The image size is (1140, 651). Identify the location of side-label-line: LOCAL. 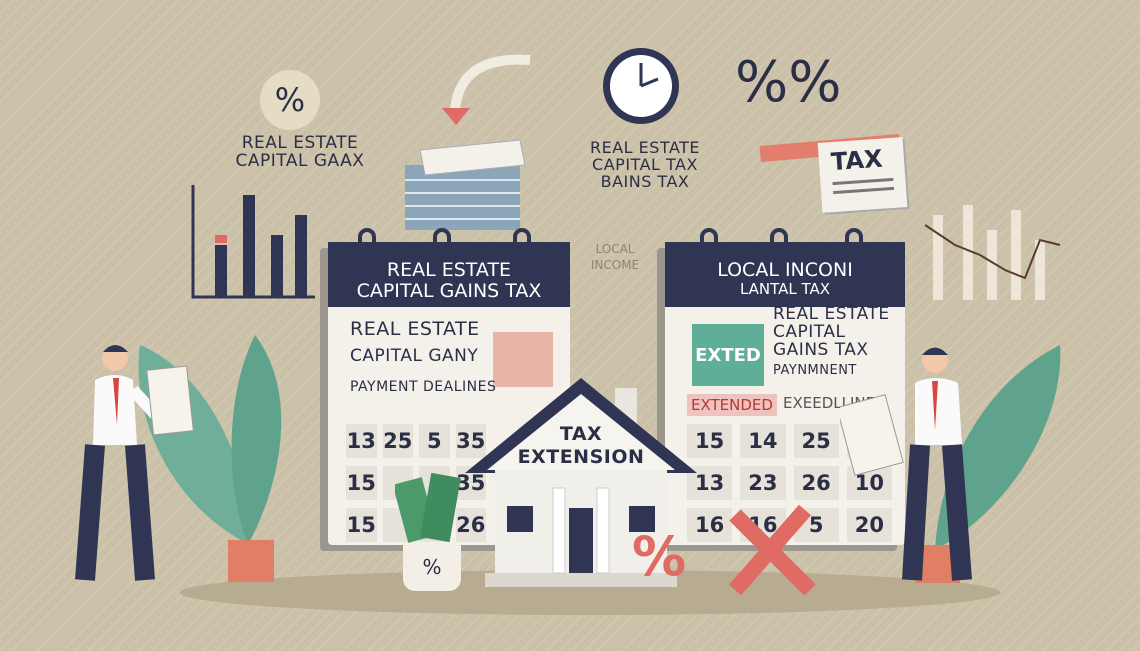
(615, 249).